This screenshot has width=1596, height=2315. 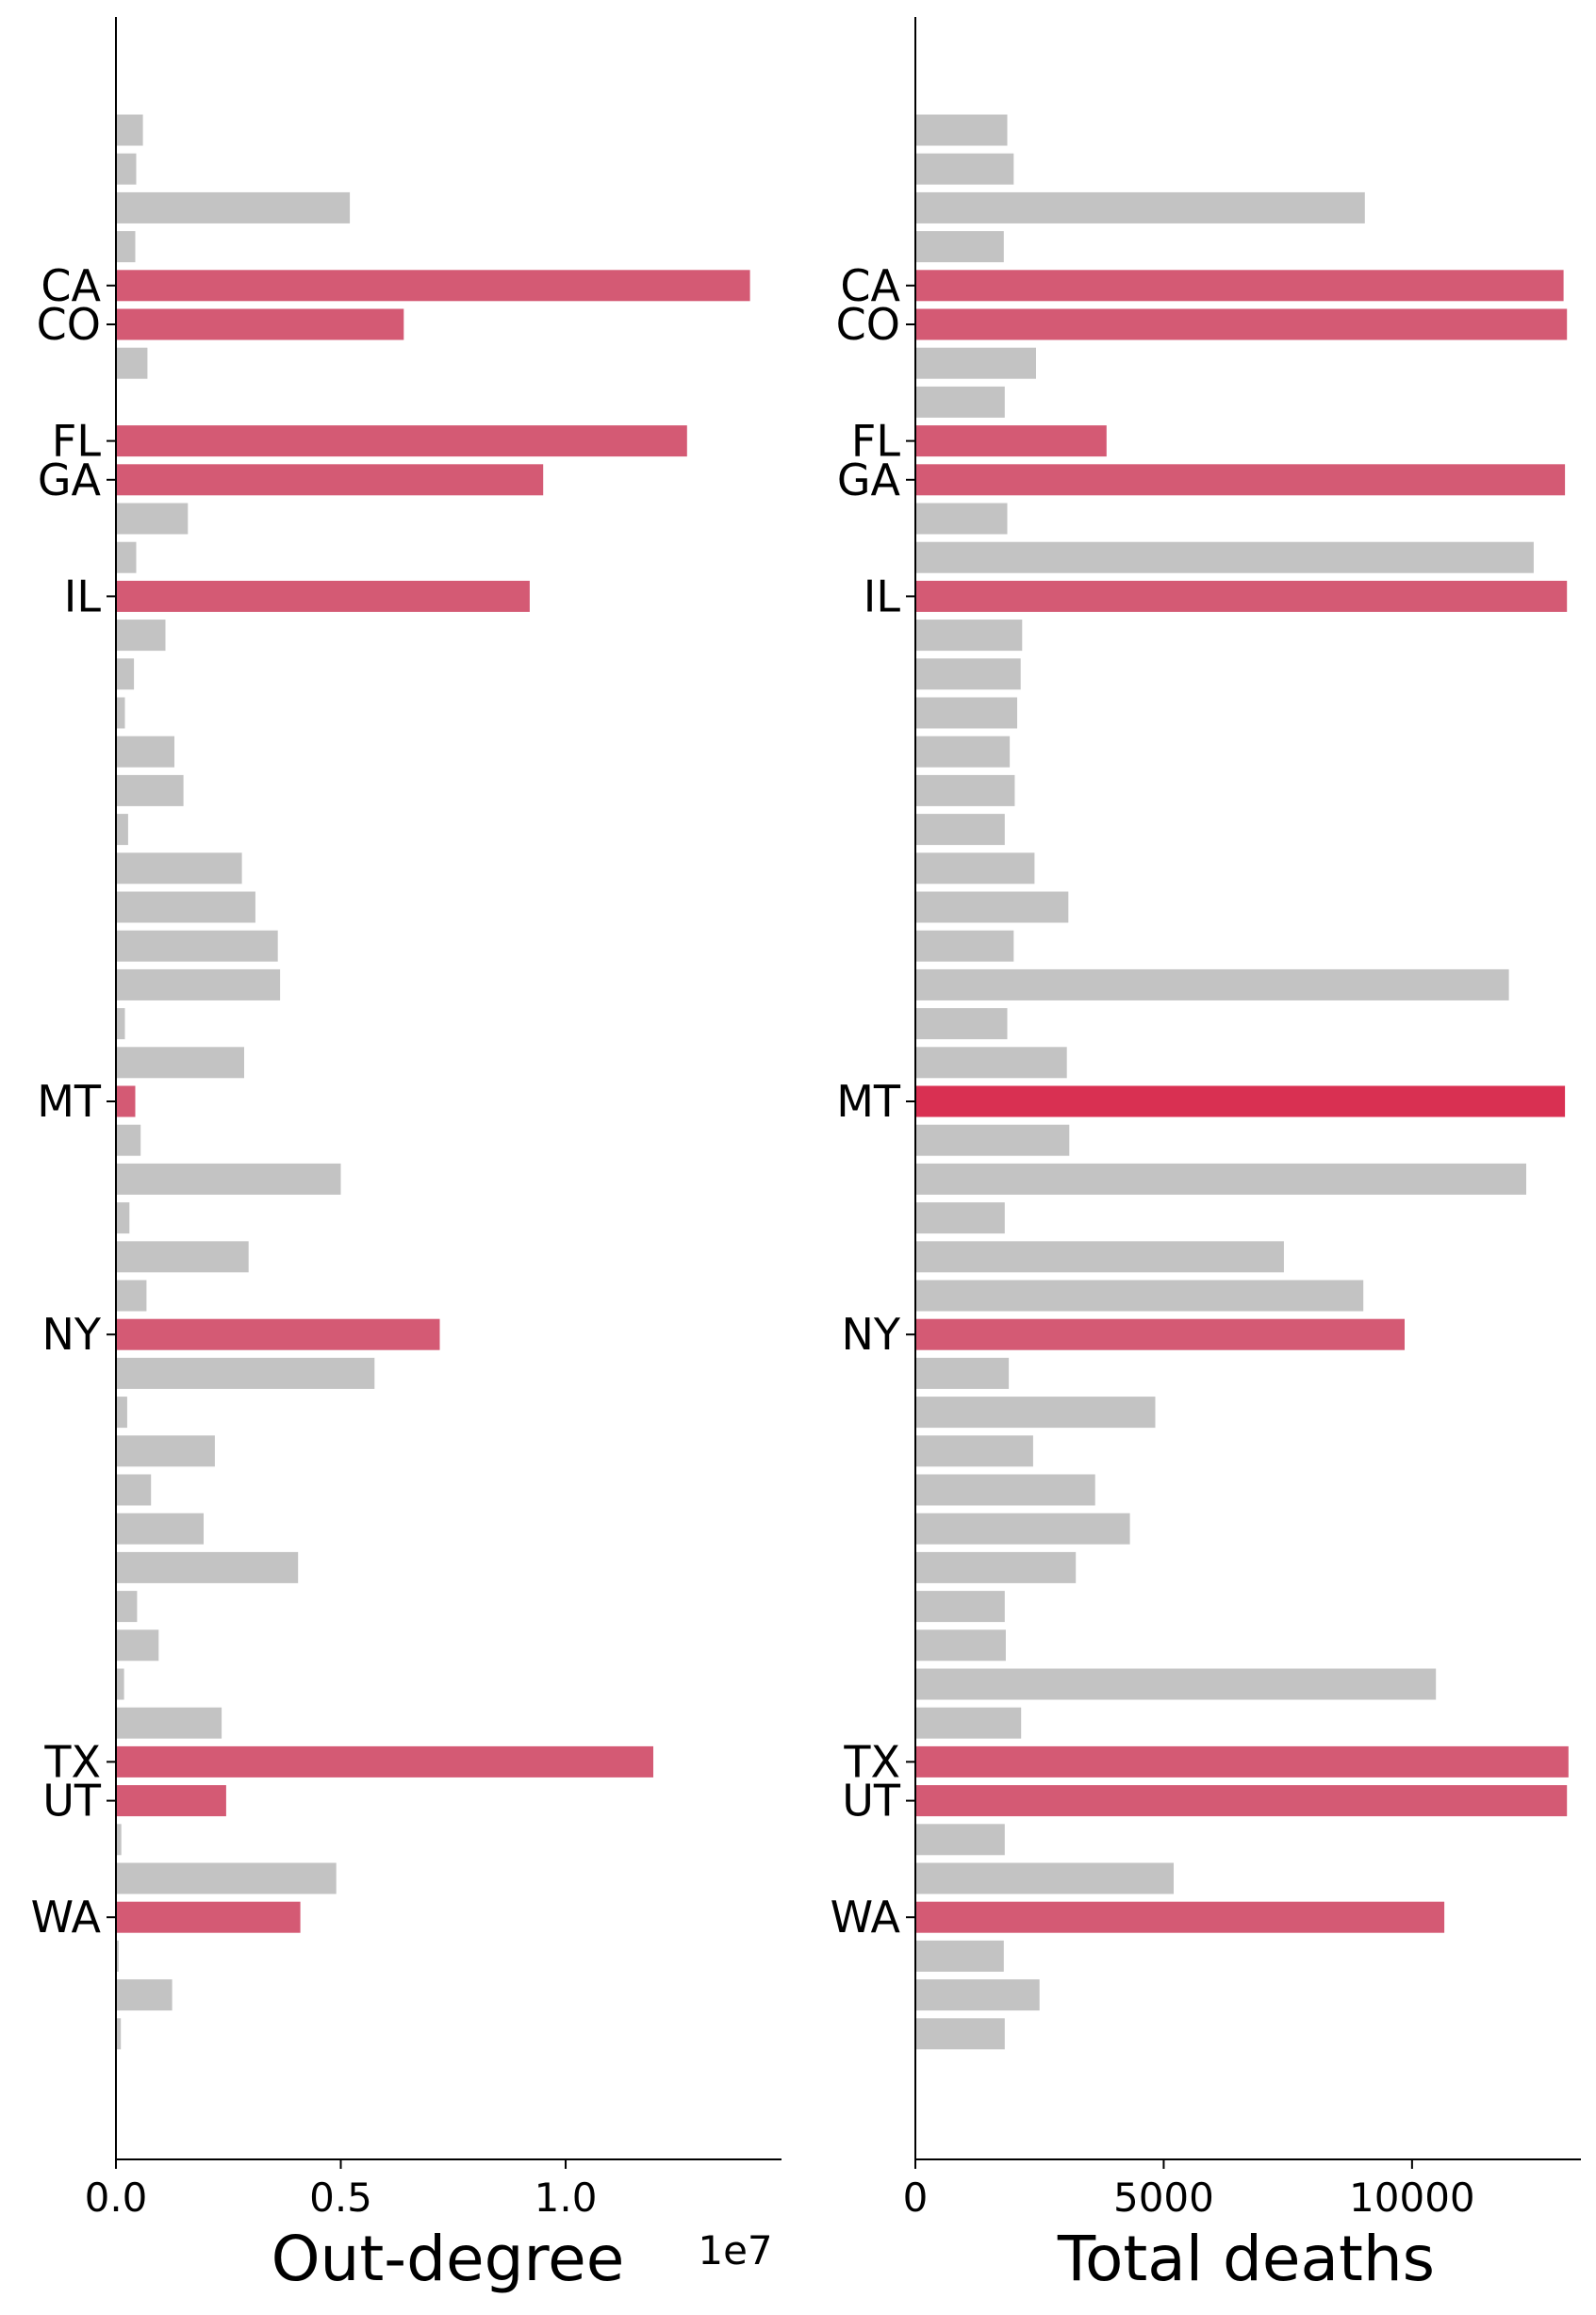 What do you see at coordinates (126, 1101) in the screenshot?
I see `bar-mt` at bounding box center [126, 1101].